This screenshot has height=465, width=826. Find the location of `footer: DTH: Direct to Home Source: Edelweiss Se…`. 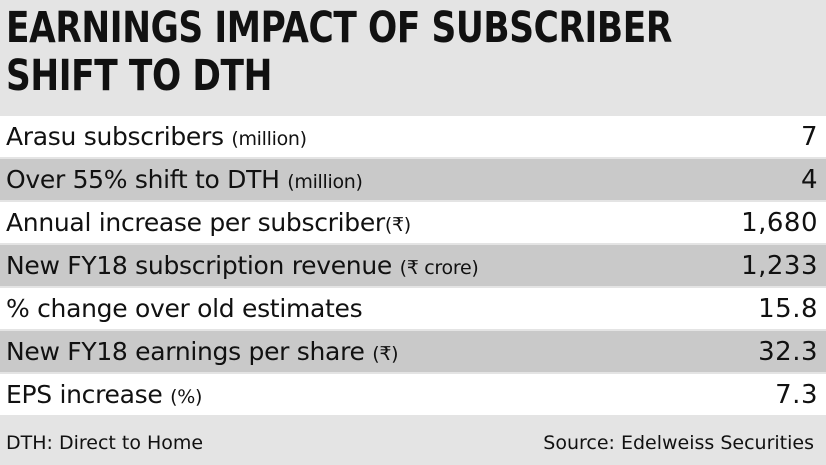

footer: DTH: Direct to Home Source: Edelweiss Se… is located at coordinates (410, 443).